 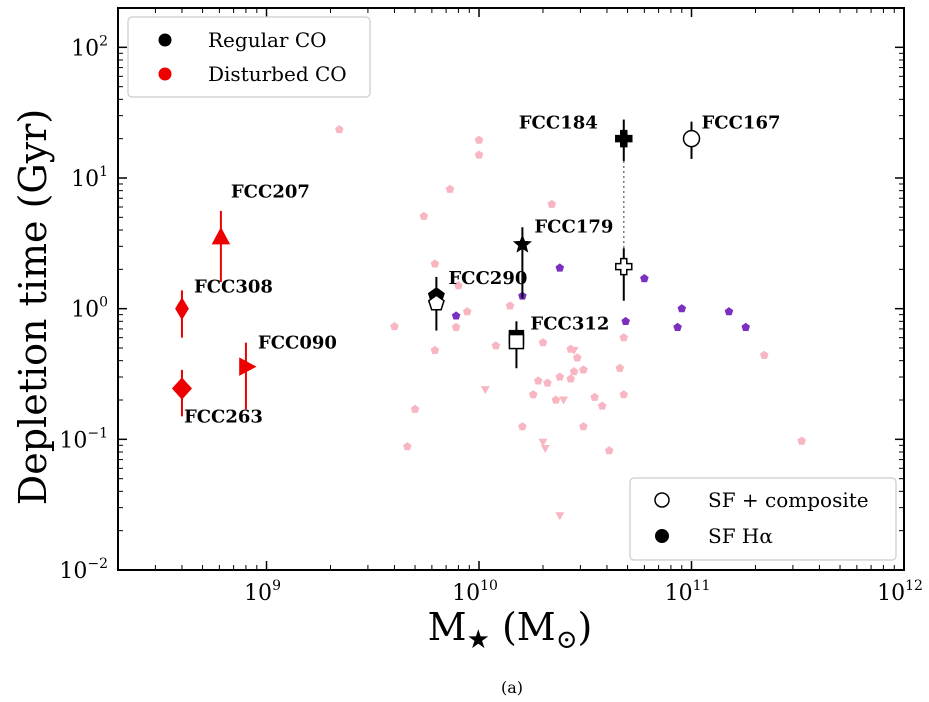 What do you see at coordinates (89, 178) in the screenshot?
I see `y-tick-label: 10¹` at bounding box center [89, 178].